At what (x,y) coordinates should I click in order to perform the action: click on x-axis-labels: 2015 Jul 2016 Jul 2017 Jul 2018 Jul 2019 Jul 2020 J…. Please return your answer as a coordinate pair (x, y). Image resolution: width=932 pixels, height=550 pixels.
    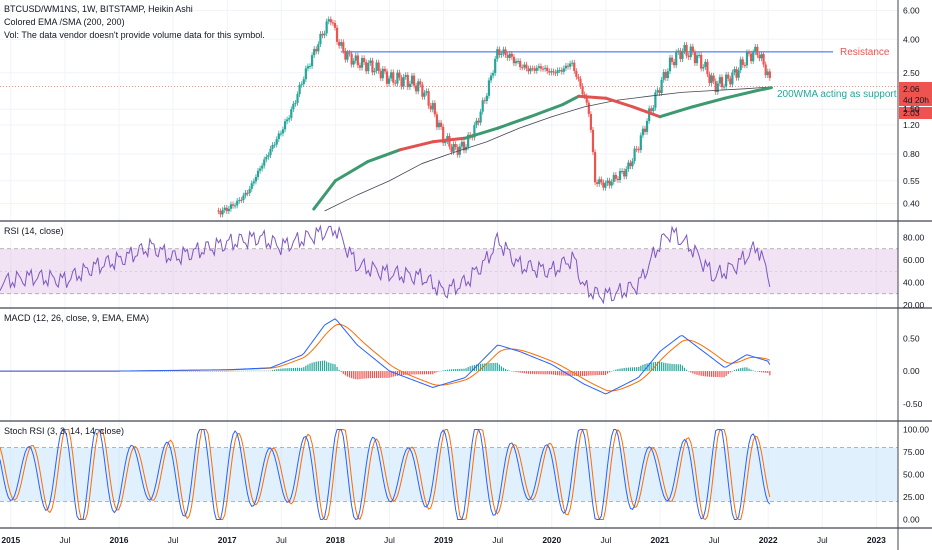
    Looking at the image, I should click on (443, 540).